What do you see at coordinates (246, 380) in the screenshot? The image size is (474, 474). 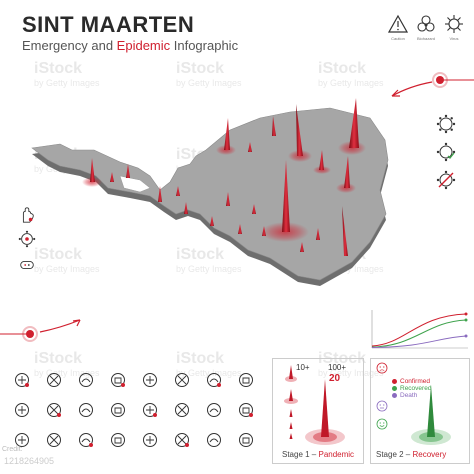 I see `no-flight-icon` at bounding box center [246, 380].